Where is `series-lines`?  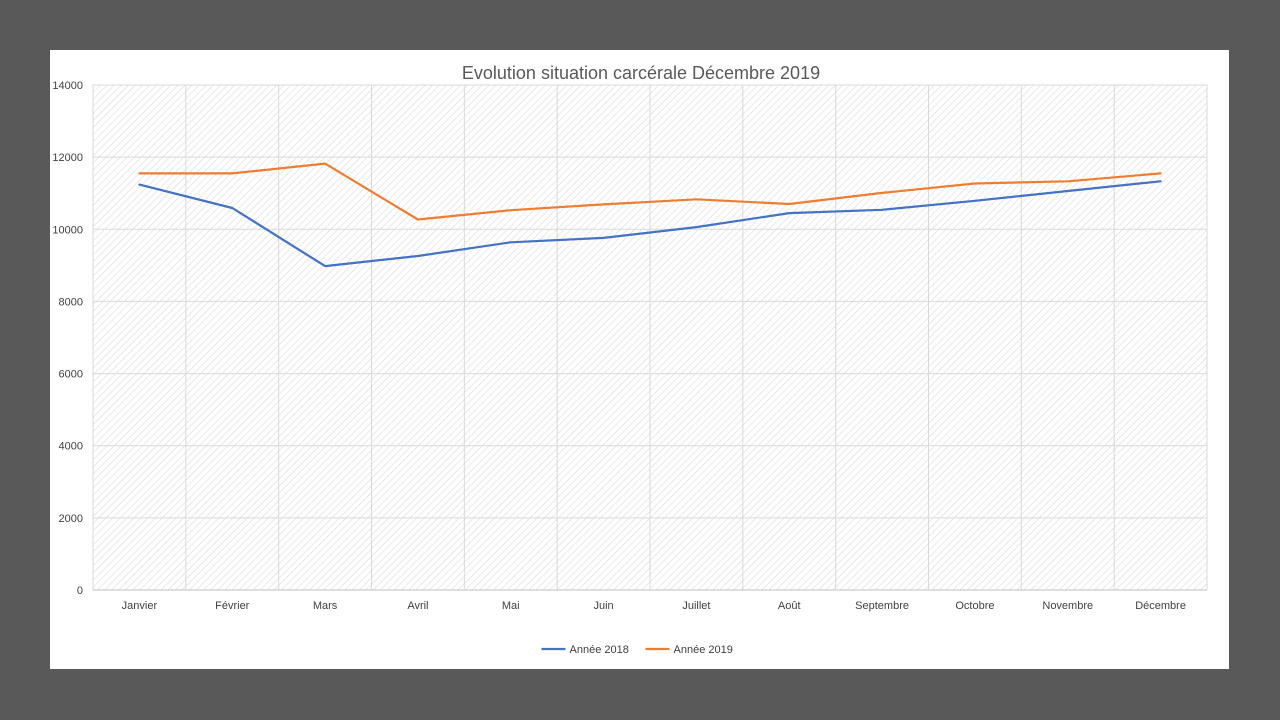
series-lines is located at coordinates (650, 215).